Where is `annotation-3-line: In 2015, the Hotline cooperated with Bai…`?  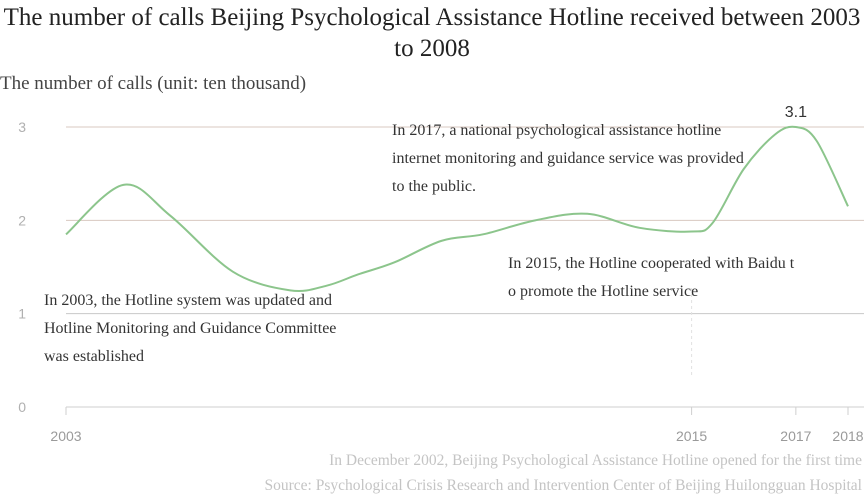
annotation-3-line: In 2015, the Hotline cooperated with Bai… is located at coordinates (651, 263).